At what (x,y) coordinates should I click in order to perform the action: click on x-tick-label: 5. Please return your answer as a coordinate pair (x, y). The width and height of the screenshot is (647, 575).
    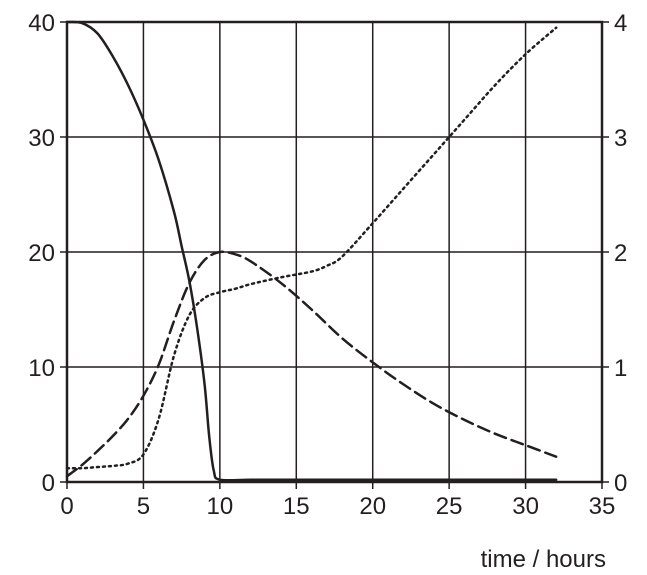
    Looking at the image, I should click on (143, 506).